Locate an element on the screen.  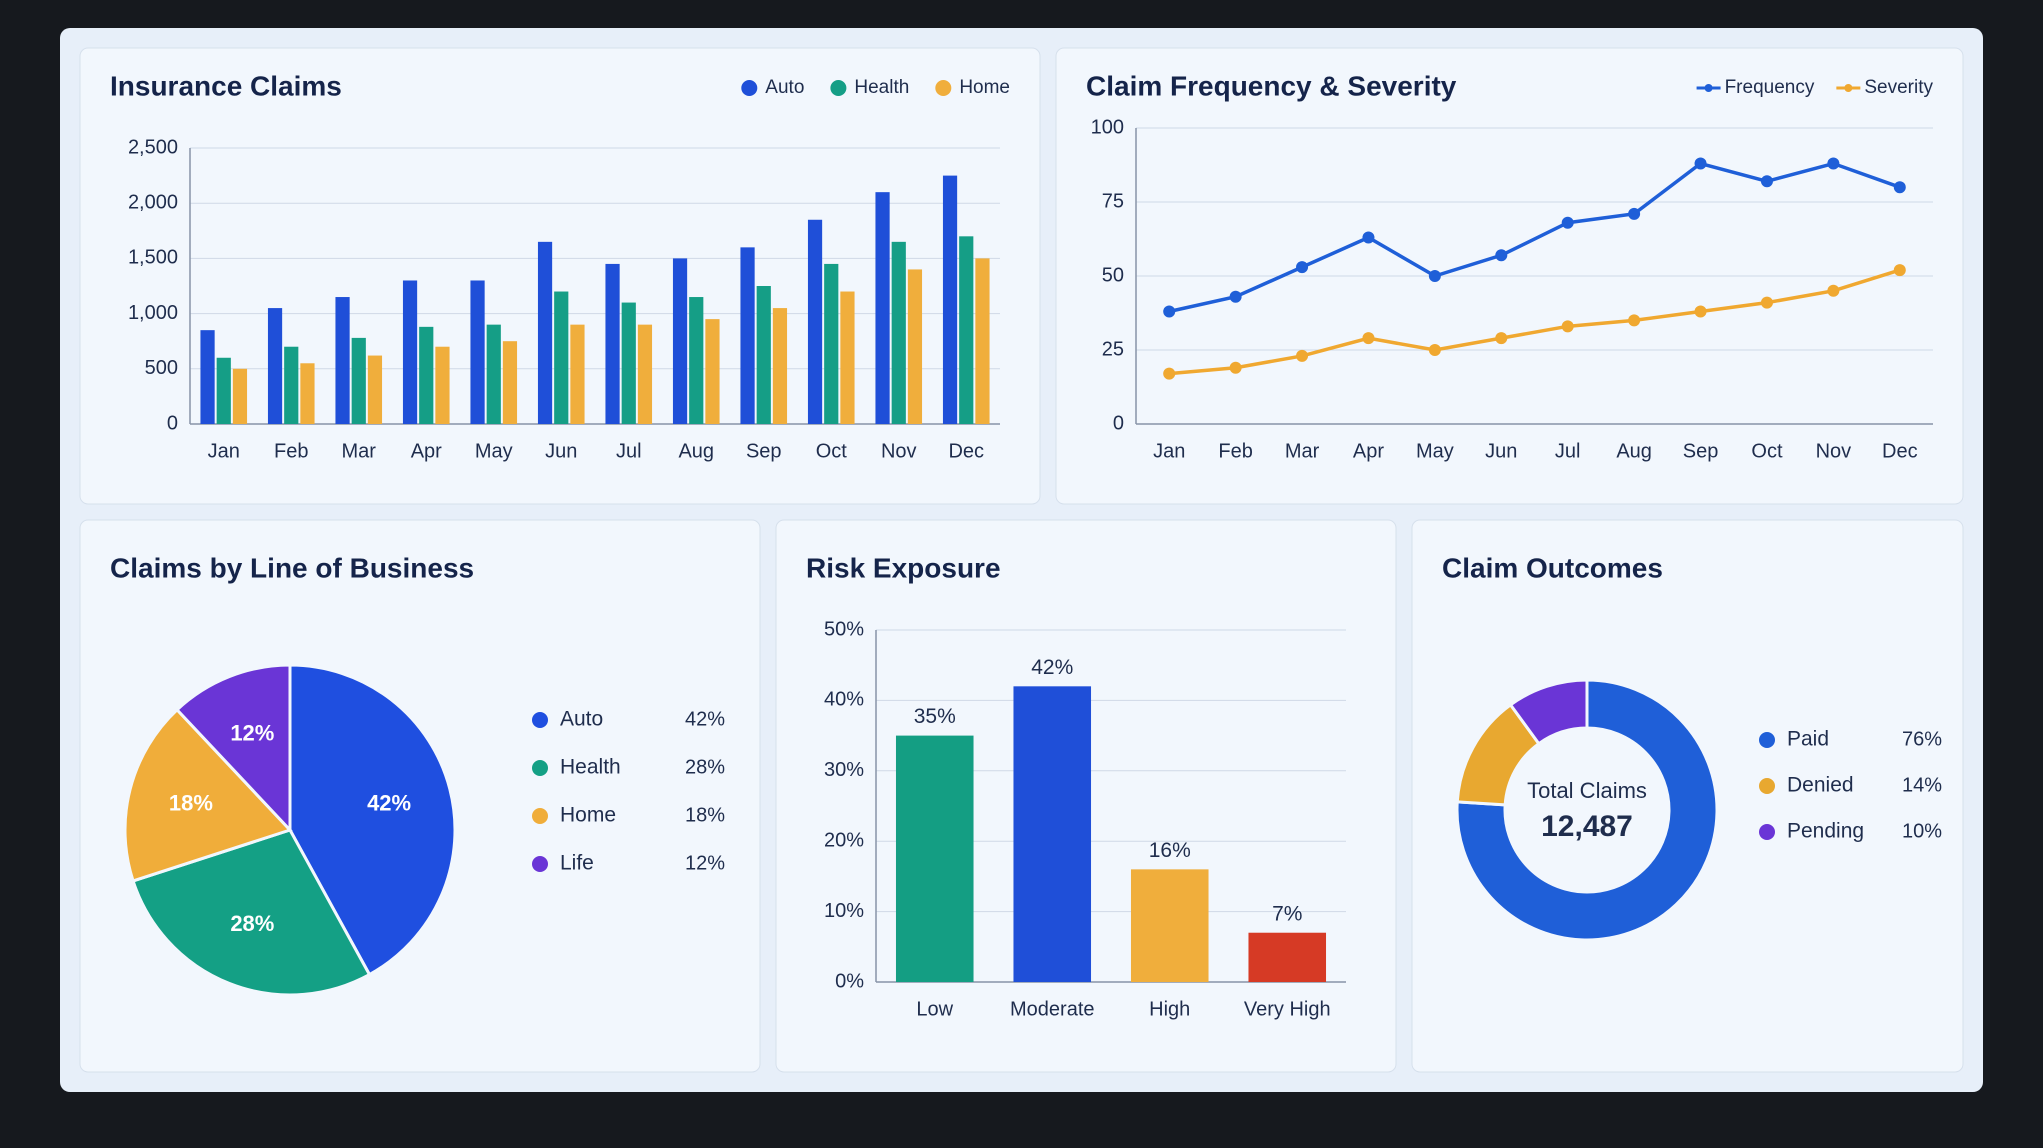
slice-label: 28% is located at coordinates (252, 923).